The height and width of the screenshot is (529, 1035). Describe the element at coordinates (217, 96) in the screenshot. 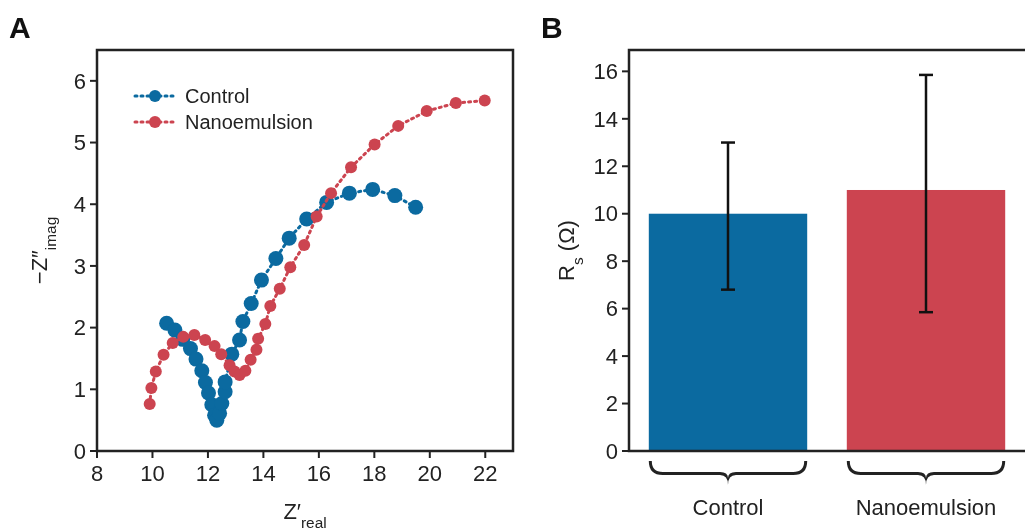

I see `legend-label: Control` at that location.